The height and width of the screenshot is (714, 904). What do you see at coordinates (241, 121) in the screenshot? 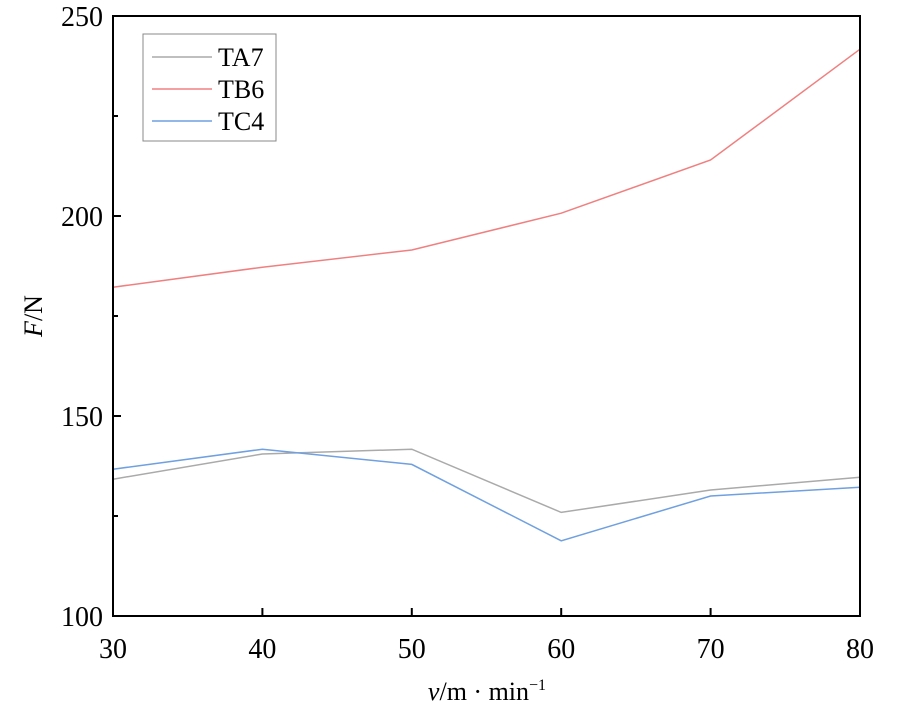
I see `legend-label: TC4` at bounding box center [241, 121].